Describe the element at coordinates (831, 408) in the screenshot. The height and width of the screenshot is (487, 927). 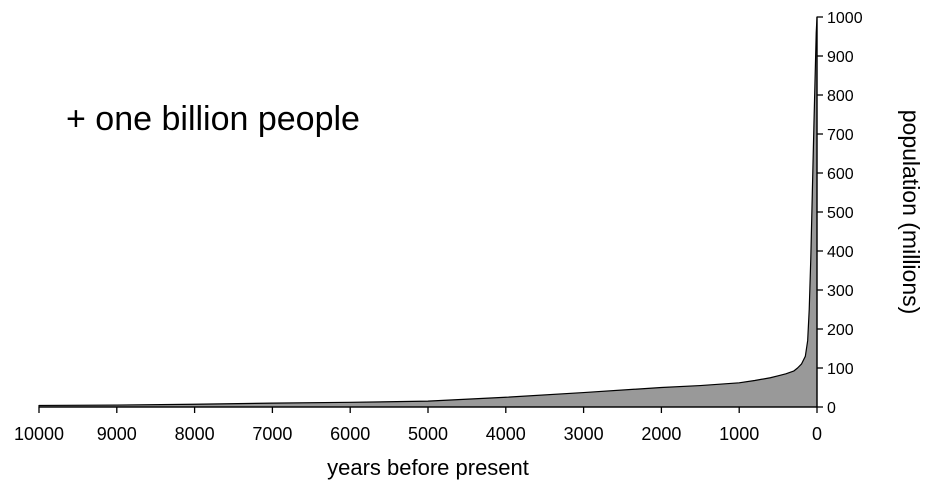
I see `y-tick-label: 0` at that location.